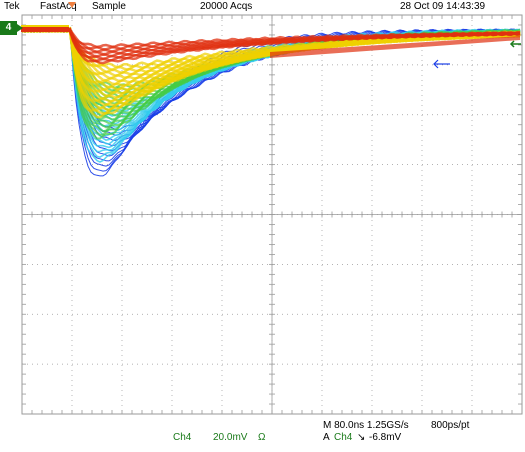  Describe the element at coordinates (12, 6) in the screenshot. I see `brand-label: Tek` at that location.